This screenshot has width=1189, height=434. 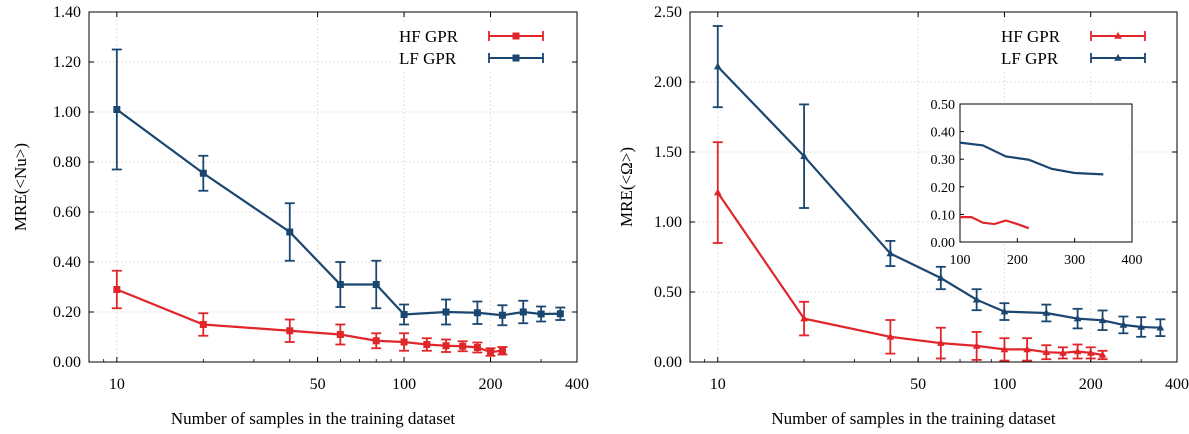 What do you see at coordinates (1132, 260) in the screenshot?
I see `inset-x-tick-label: 400` at bounding box center [1132, 260].